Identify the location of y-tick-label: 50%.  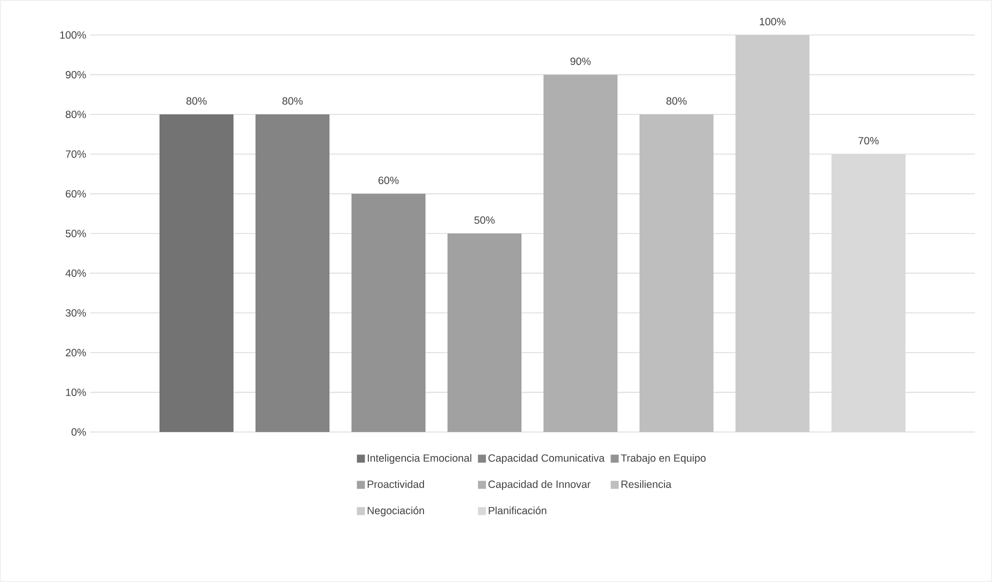
(76, 234).